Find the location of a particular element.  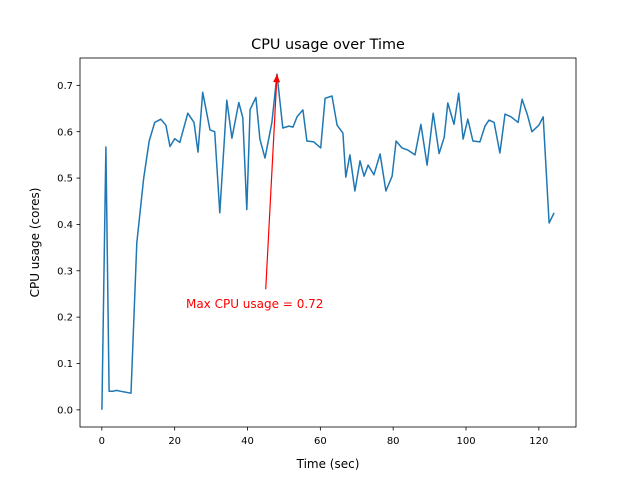

y-tick-label: 0.6 is located at coordinates (65, 132).